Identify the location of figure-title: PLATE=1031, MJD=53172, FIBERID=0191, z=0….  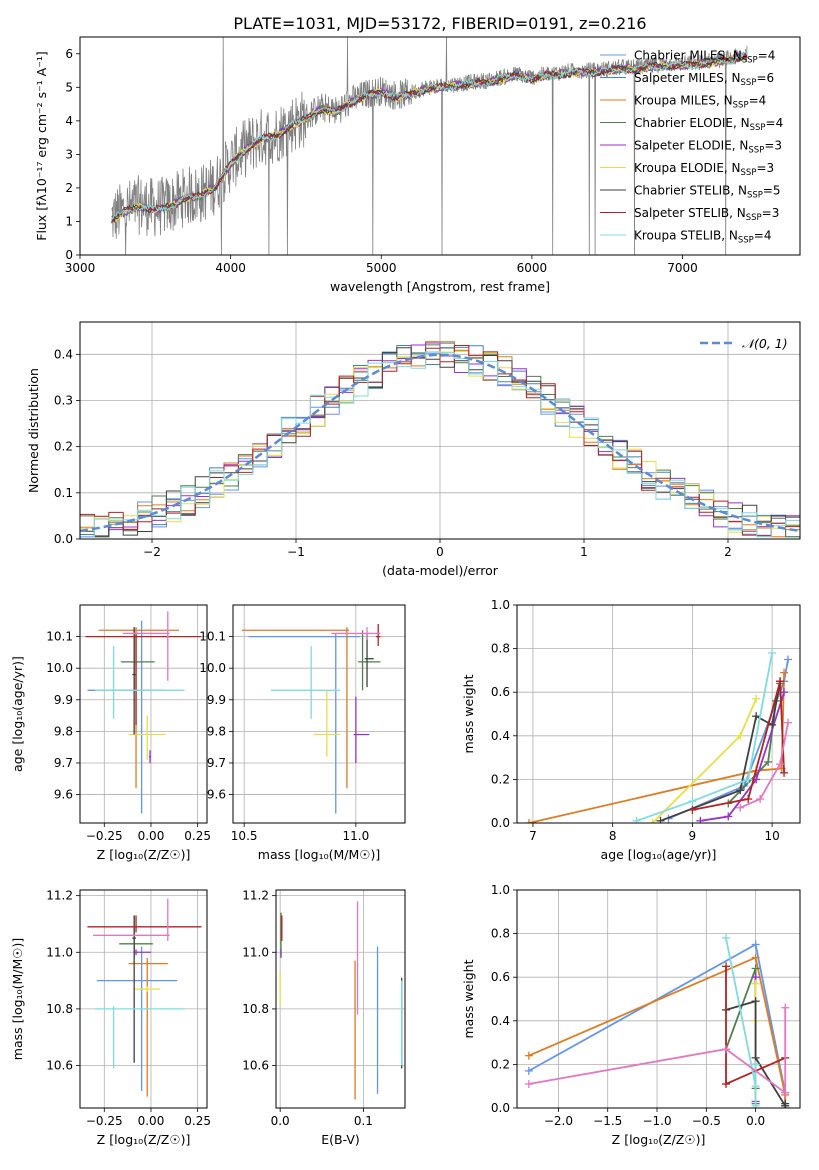
(439, 23).